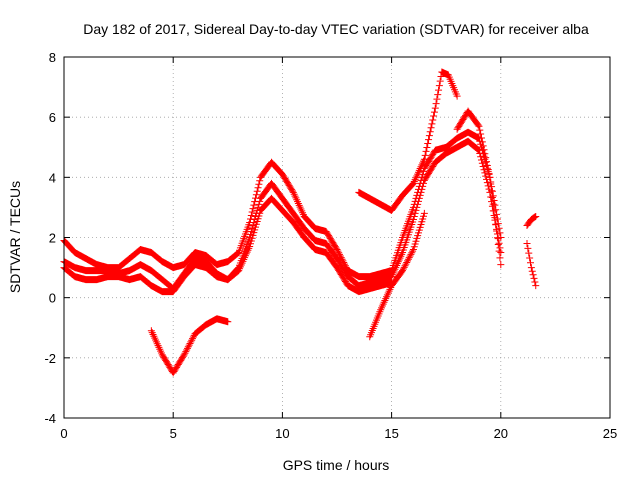 This screenshot has height=480, width=640. I want to click on series-sat-i, so click(531, 265).